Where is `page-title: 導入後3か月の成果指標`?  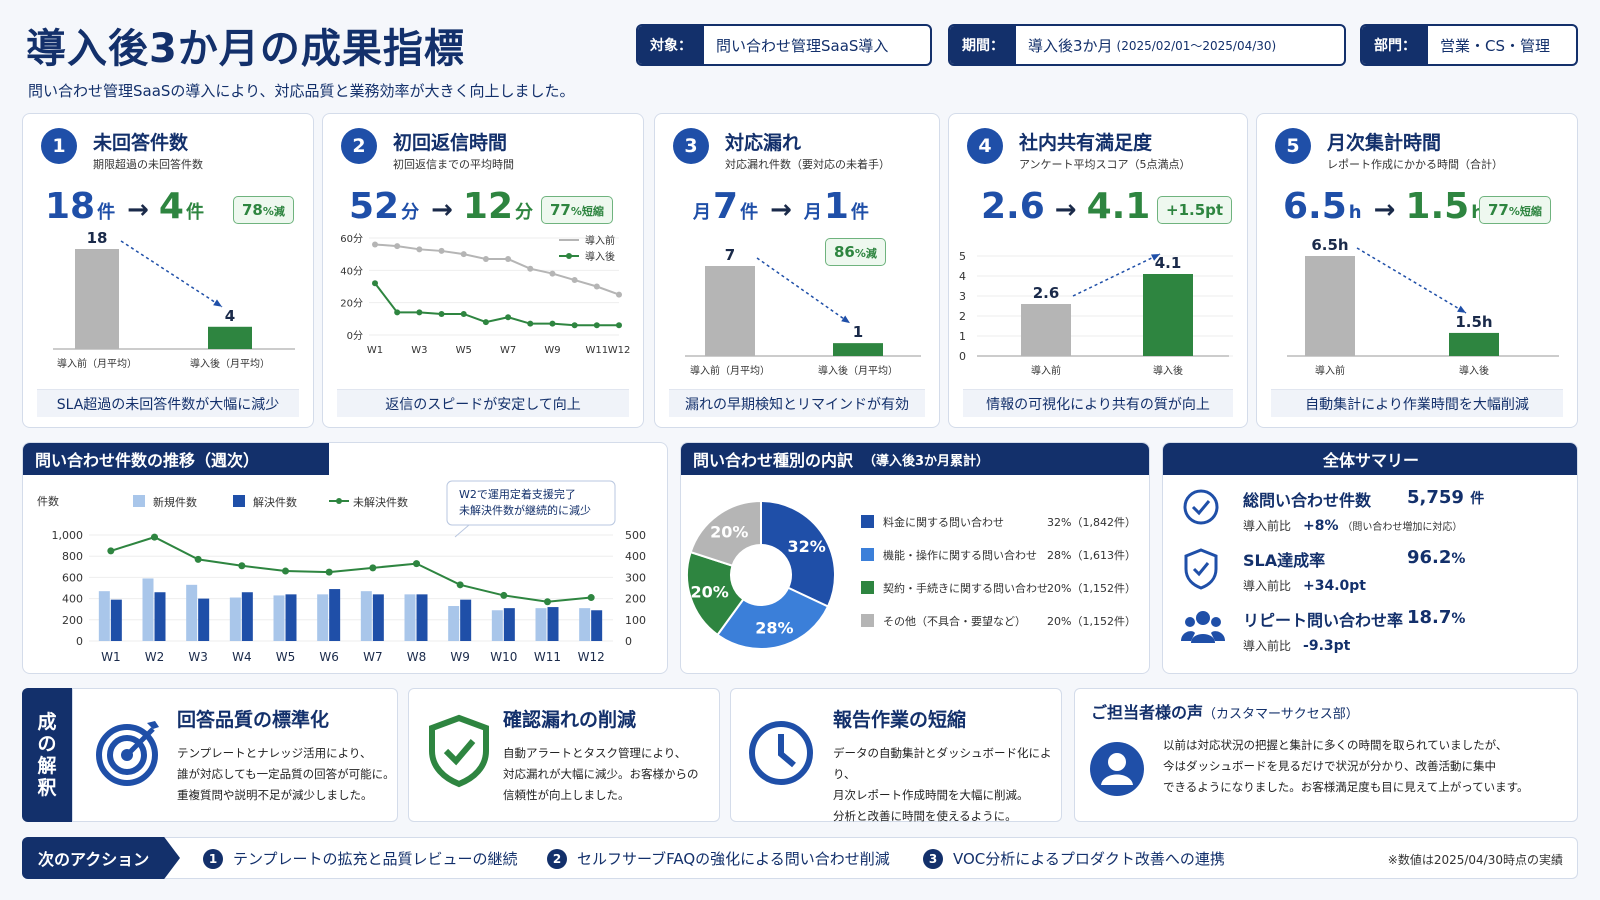
page-title: 導入後3か月の成果指標 is located at coordinates (245, 49).